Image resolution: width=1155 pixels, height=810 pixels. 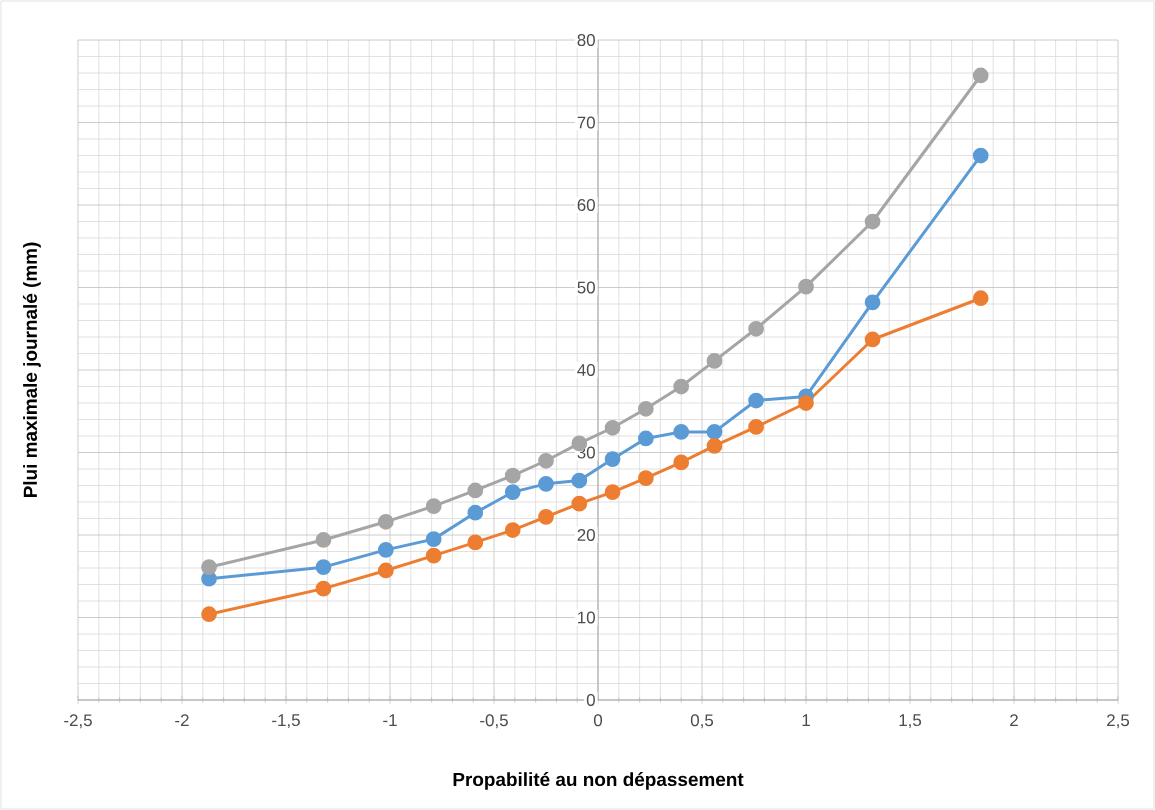 What do you see at coordinates (586, 205) in the screenshot?
I see `y-tick-label: 60` at bounding box center [586, 205].